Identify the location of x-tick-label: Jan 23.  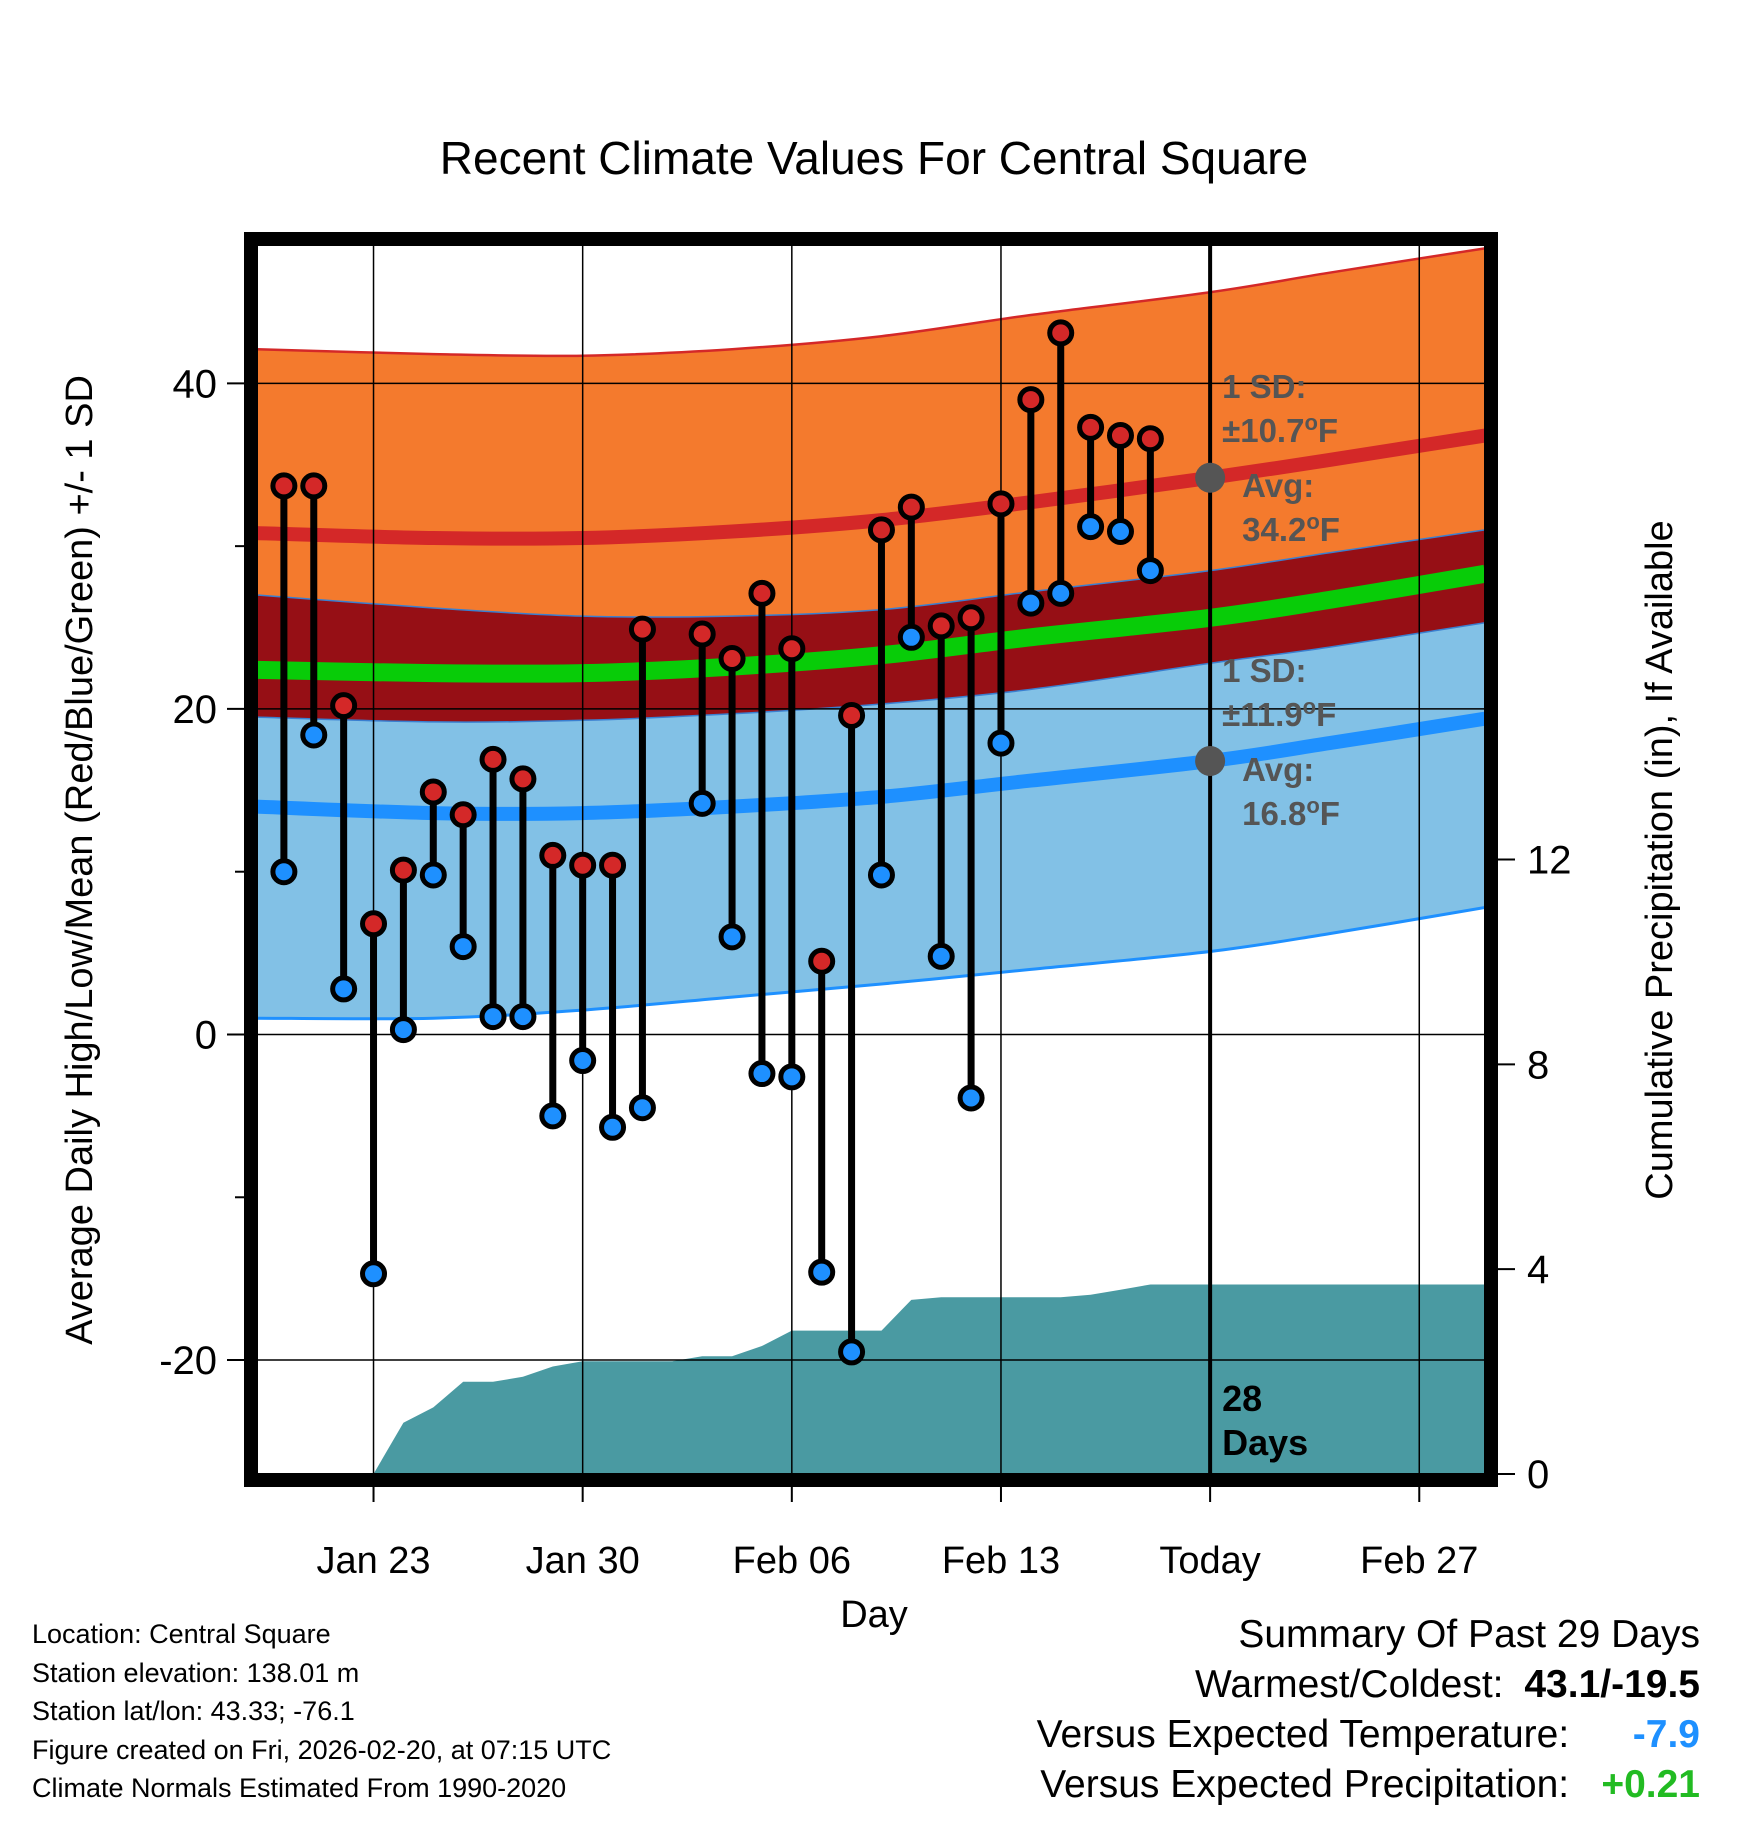
(373, 1561).